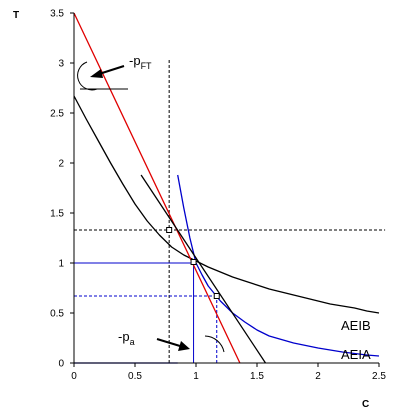 This screenshot has width=393, height=409. Describe the element at coordinates (57, 314) in the screenshot. I see `y-tick-label-1: 0.5` at that location.